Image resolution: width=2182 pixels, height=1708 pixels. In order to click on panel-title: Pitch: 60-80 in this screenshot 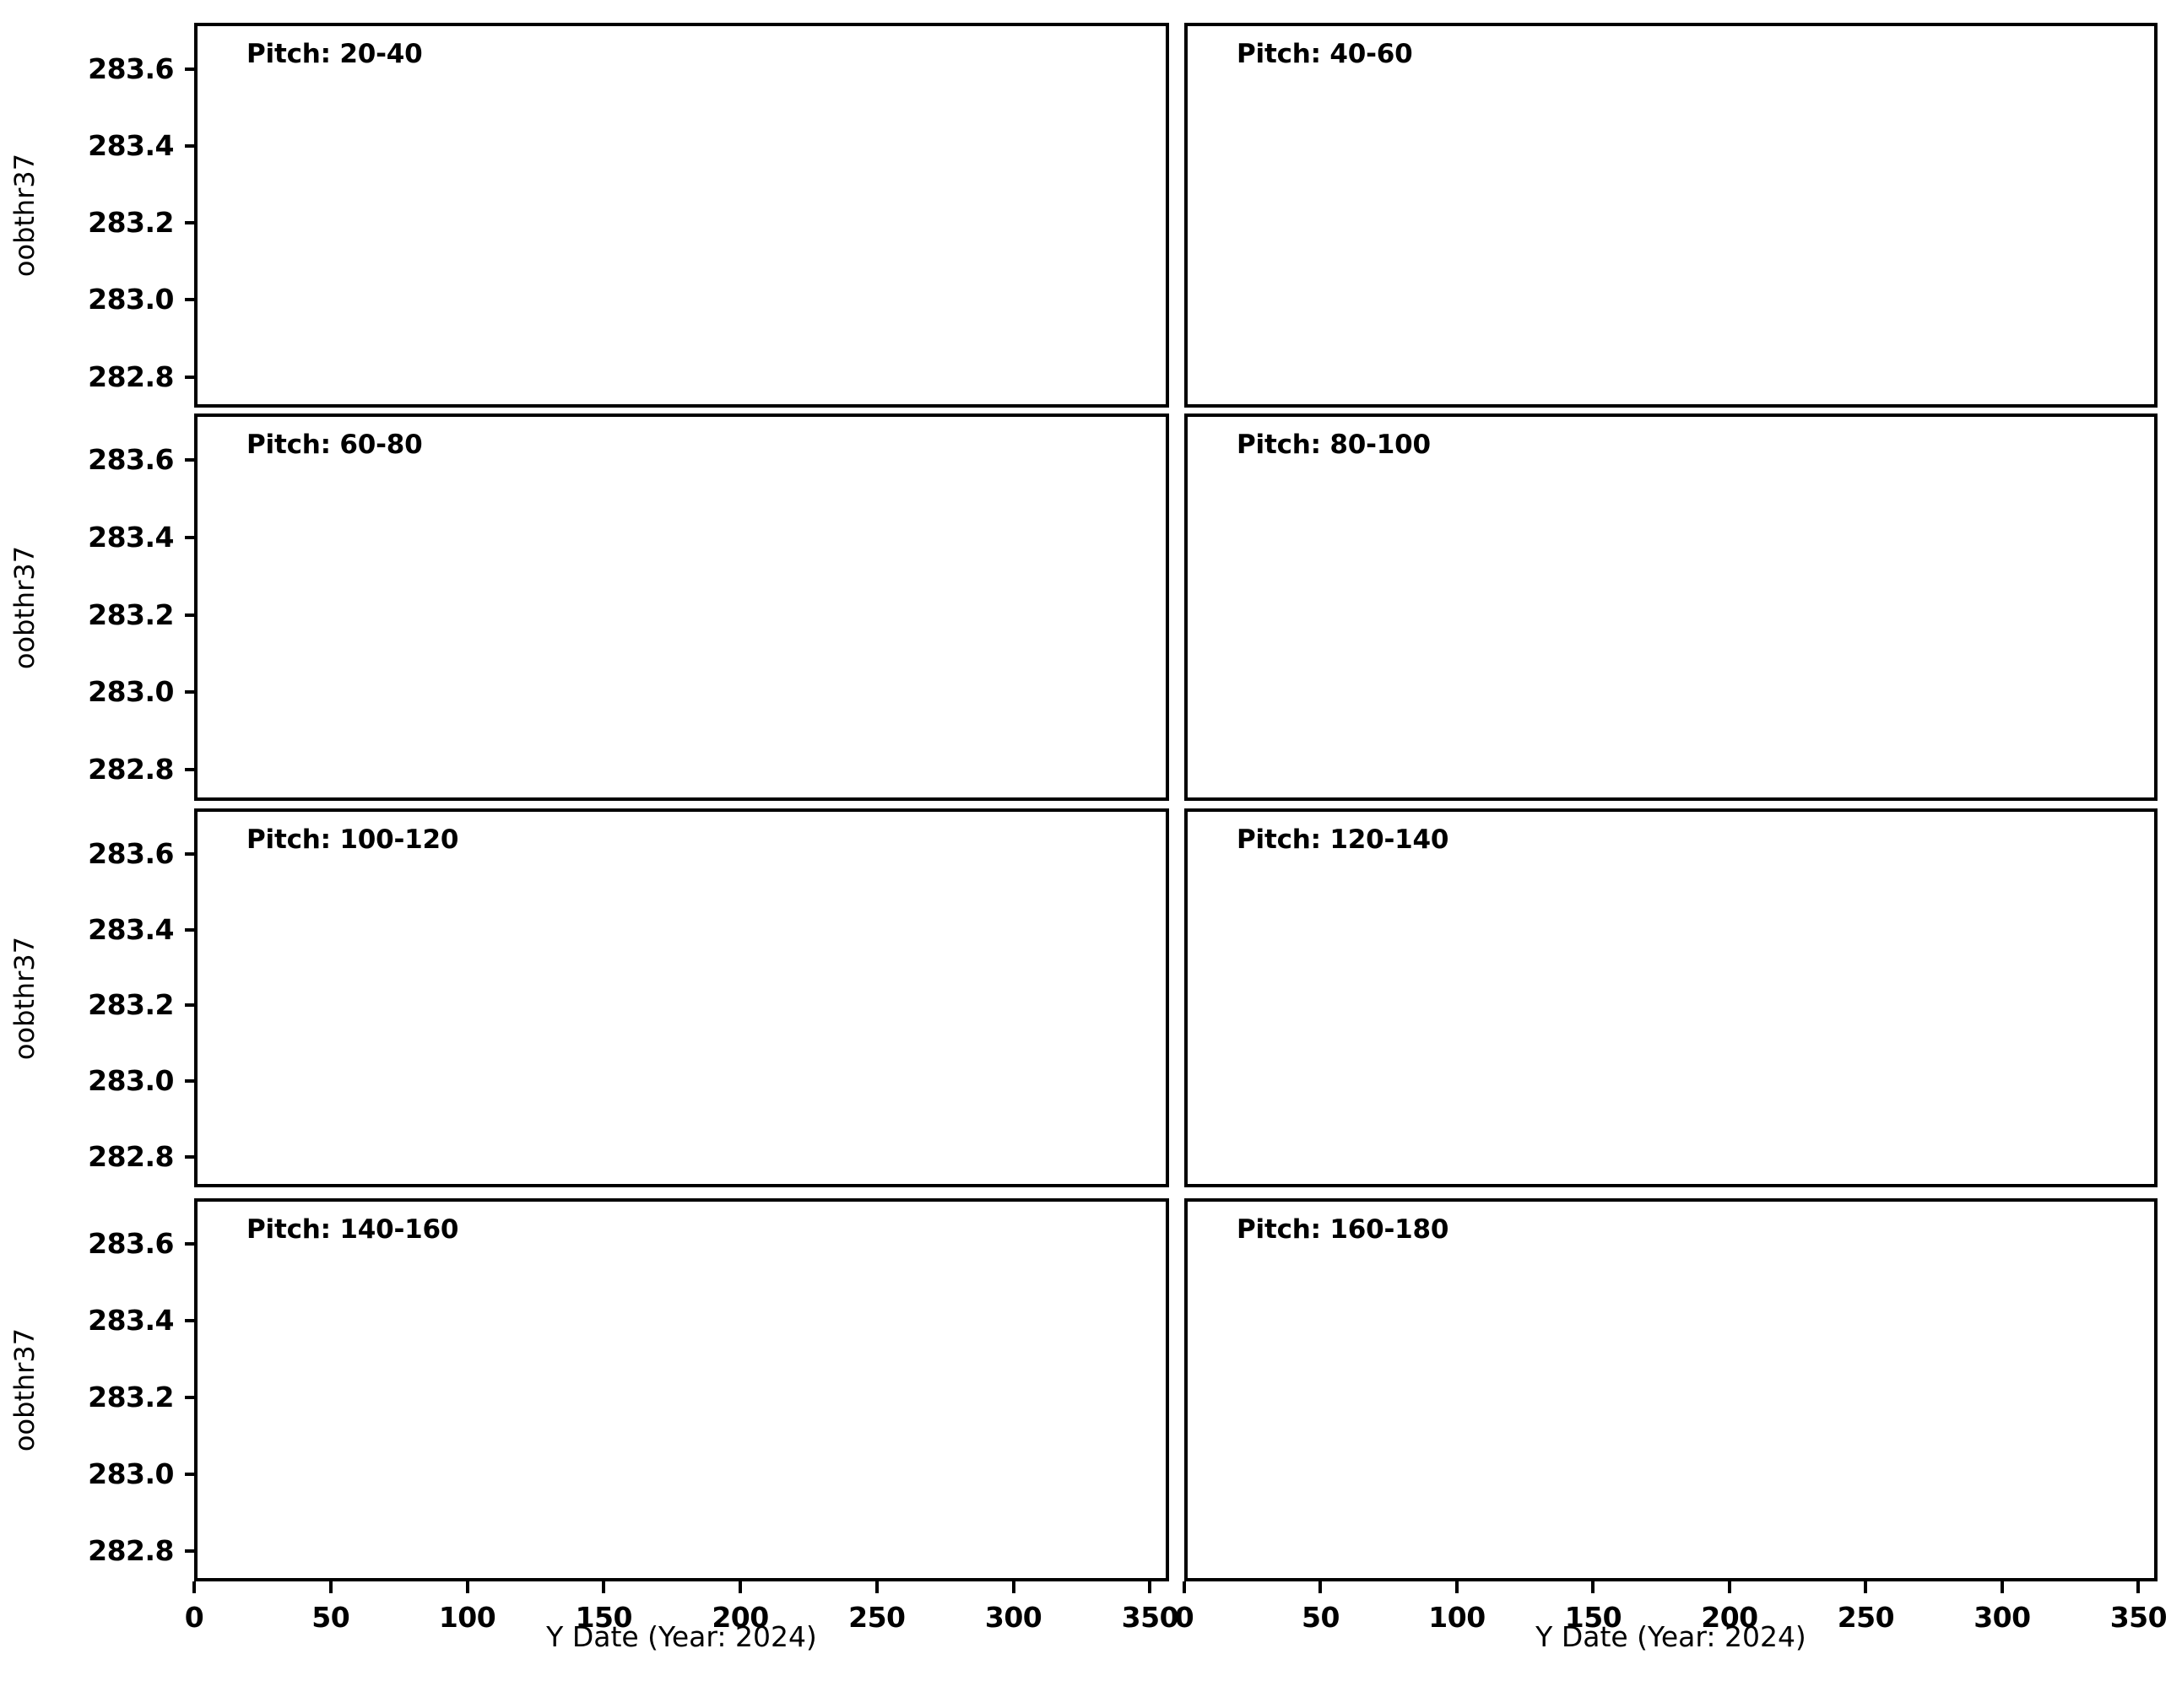, I will do `click(334, 445)`.